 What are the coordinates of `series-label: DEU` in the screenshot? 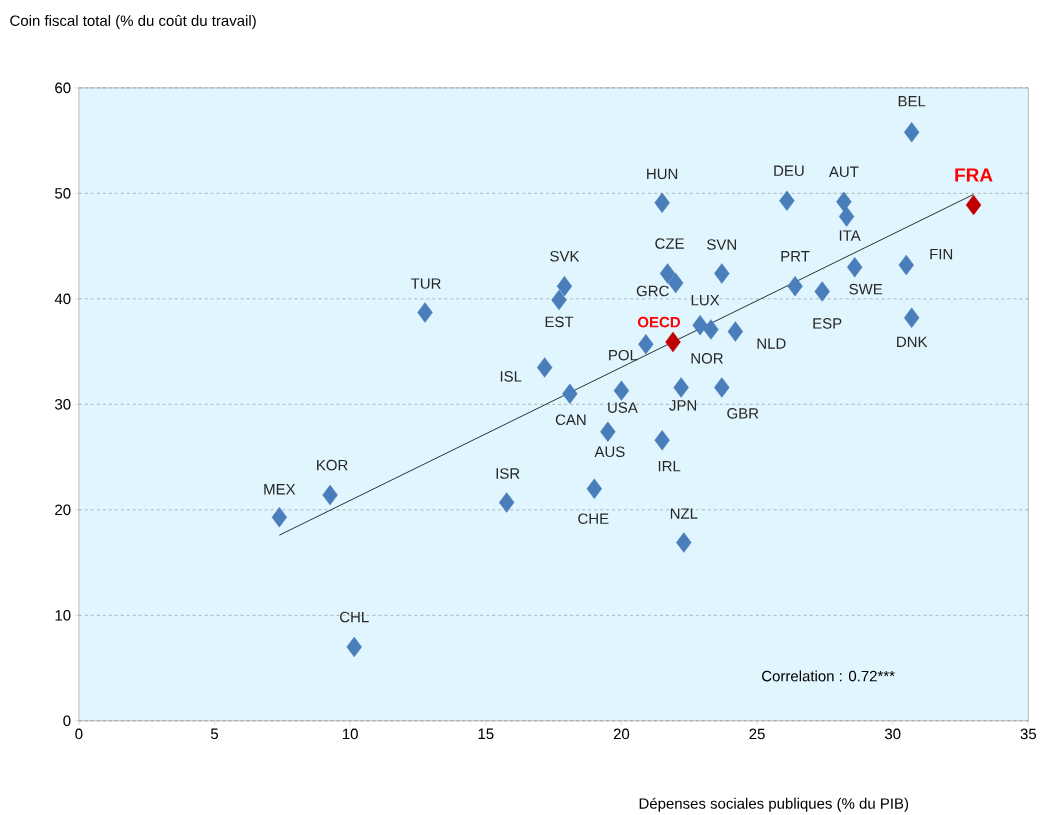 It's located at (789, 170).